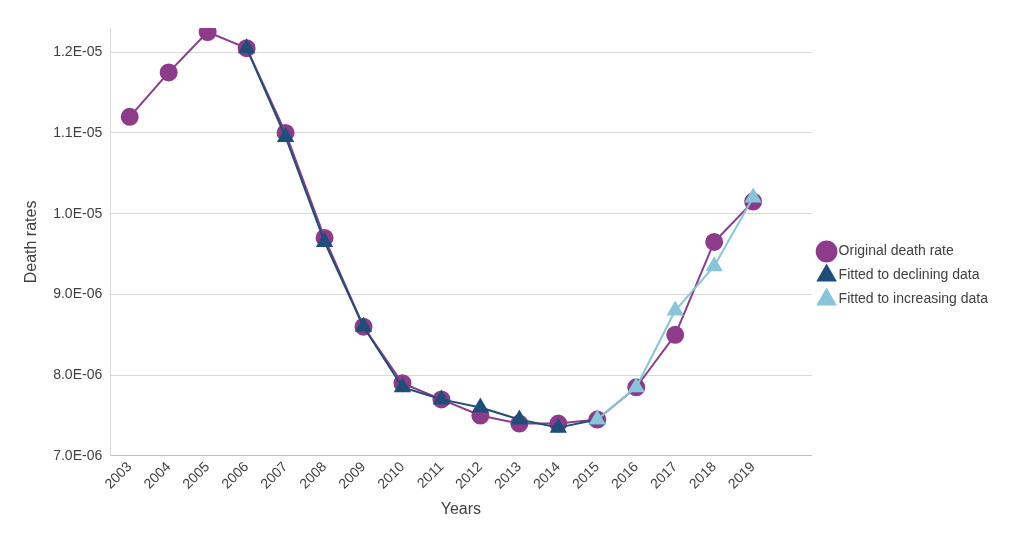  I want to click on y-tick-label: 1.0E-05, so click(78, 212).